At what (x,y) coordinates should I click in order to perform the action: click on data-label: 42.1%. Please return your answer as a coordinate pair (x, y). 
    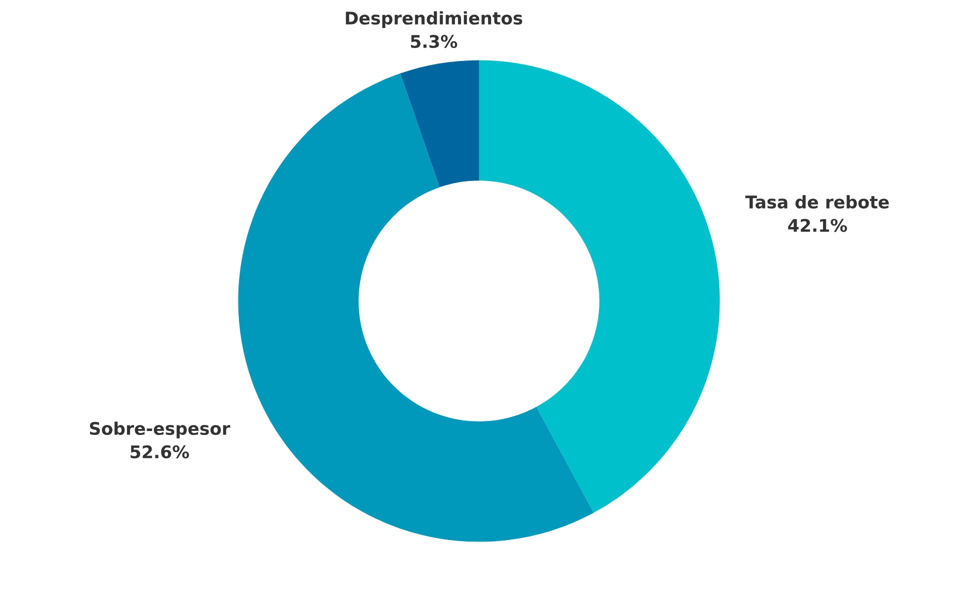
    Looking at the image, I should click on (818, 225).